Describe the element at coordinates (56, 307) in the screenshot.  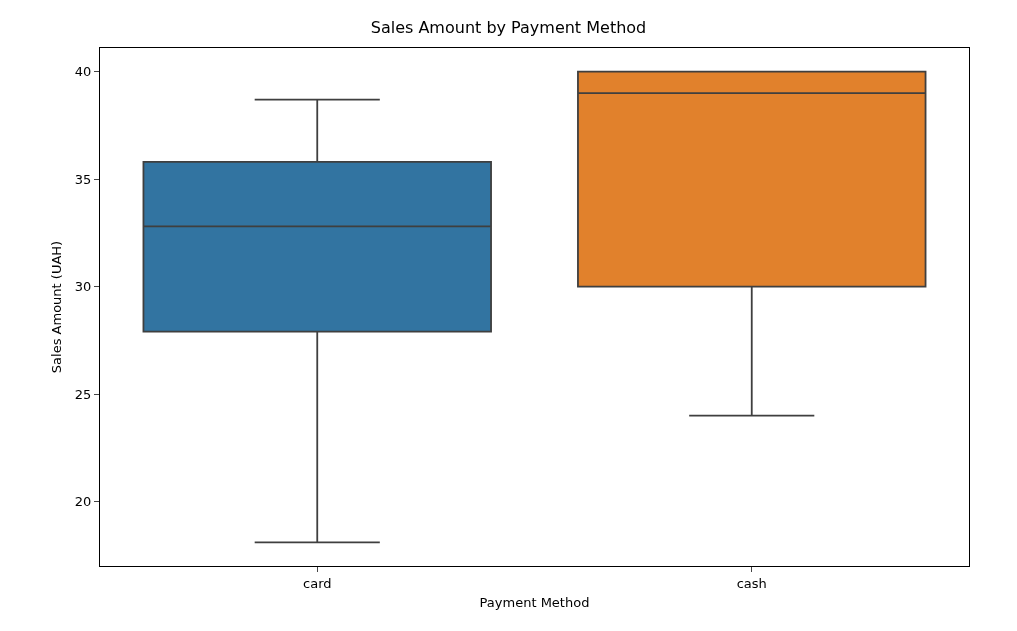
I see `y-axis-title: Sales Amount (UAH)` at that location.